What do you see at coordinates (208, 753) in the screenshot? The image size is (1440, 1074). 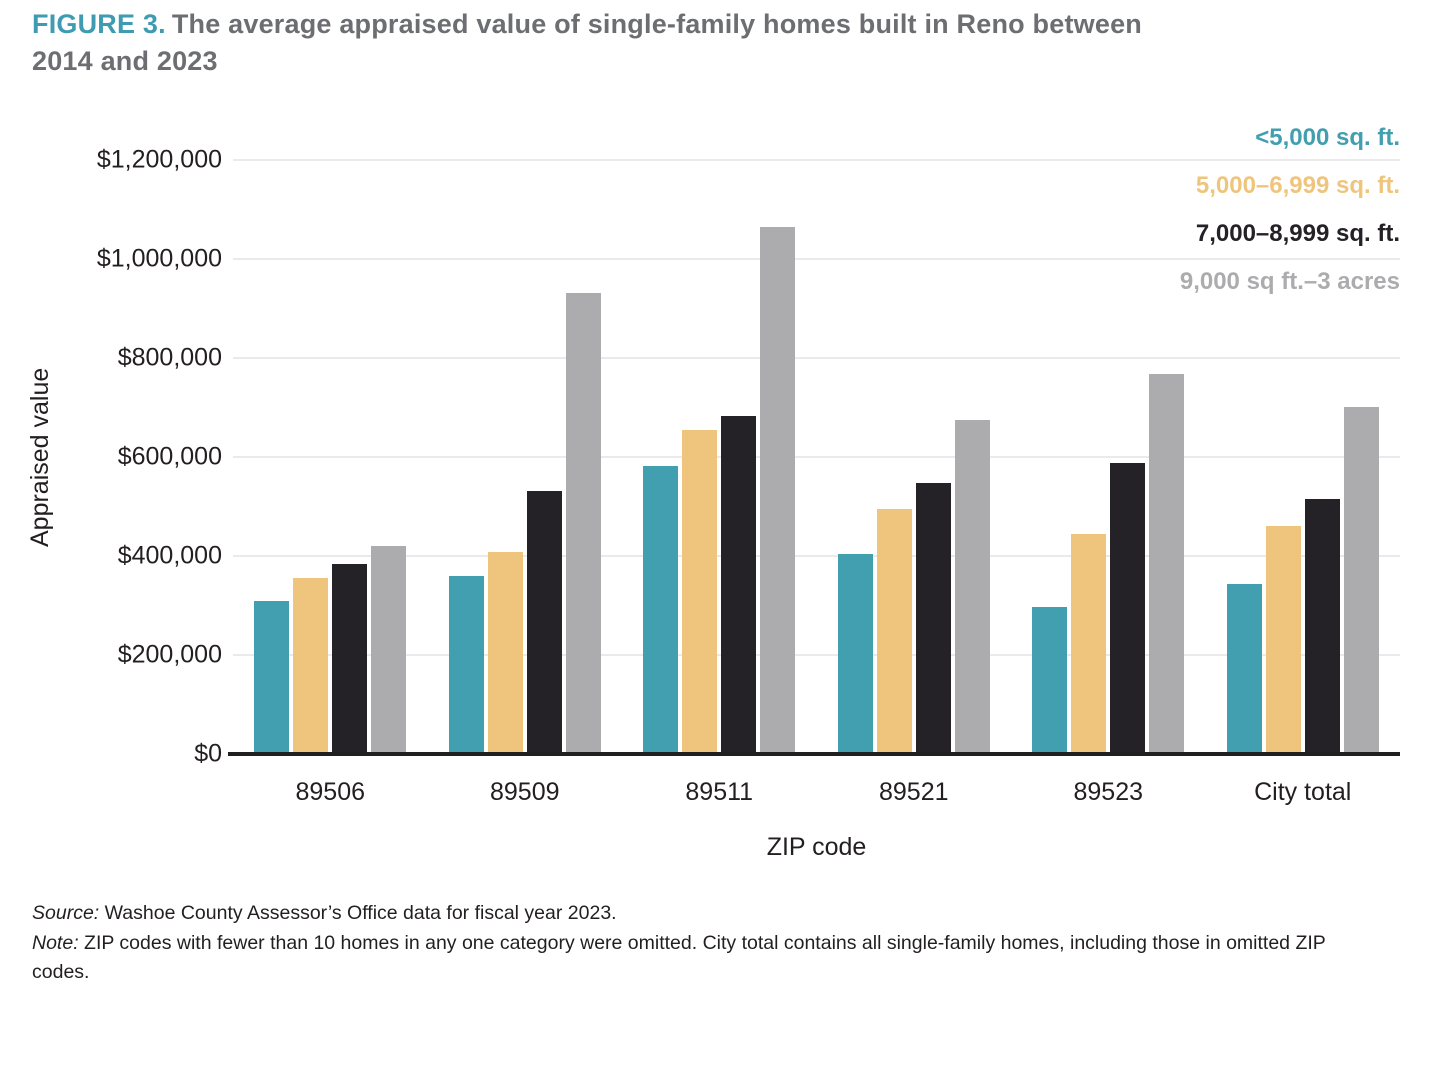 I see `y-tick-label: $0` at bounding box center [208, 753].